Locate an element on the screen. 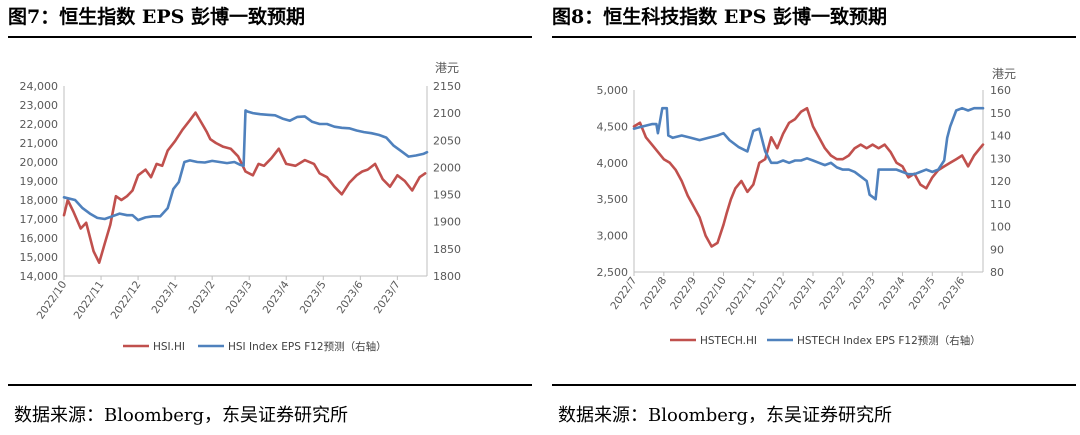  y-right-tick-label: 110 is located at coordinates (1000, 204).